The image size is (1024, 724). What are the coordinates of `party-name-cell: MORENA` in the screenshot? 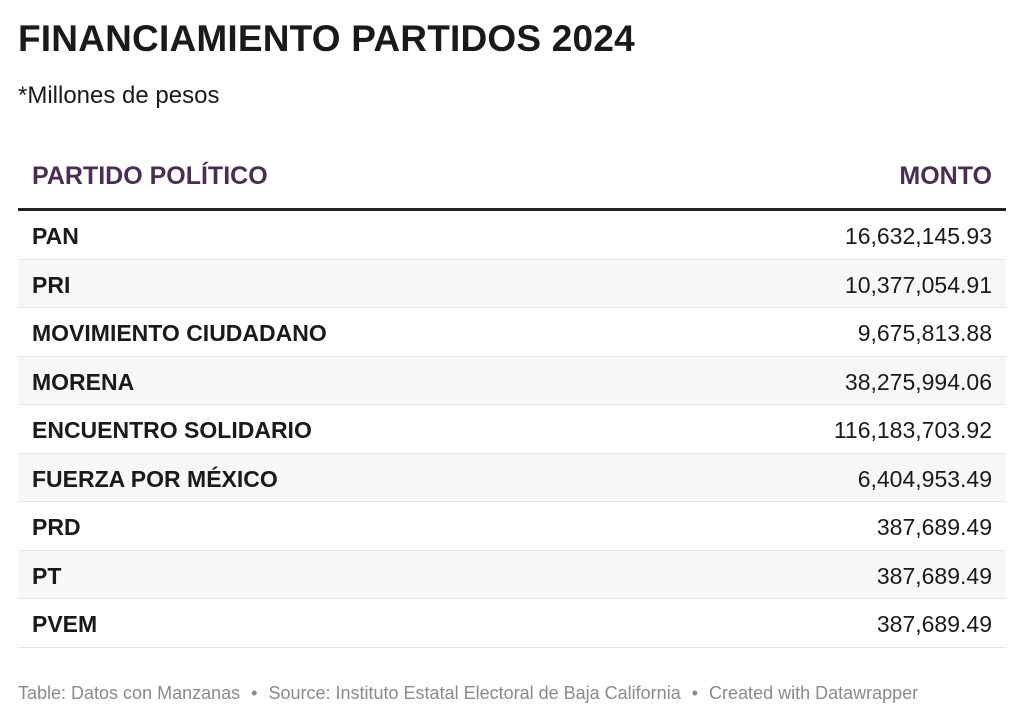 It's located at (83, 381).